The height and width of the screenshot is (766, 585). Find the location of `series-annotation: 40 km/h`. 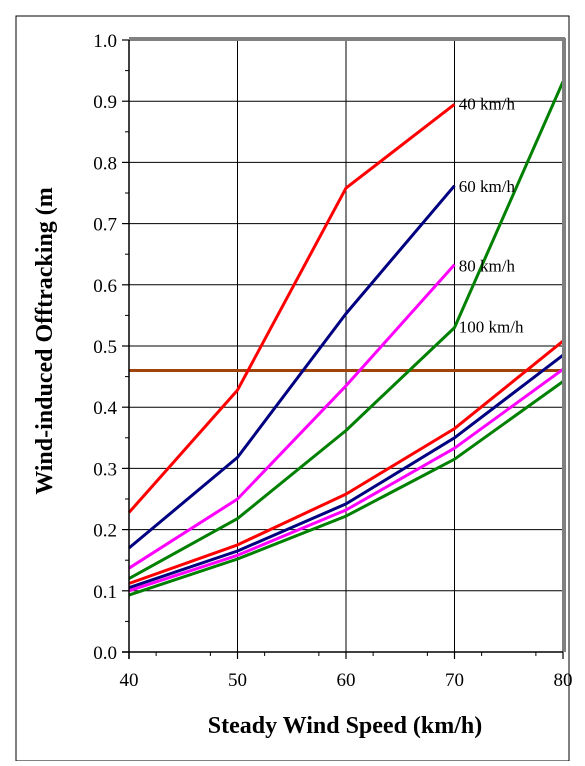

series-annotation: 40 km/h is located at coordinates (487, 103).